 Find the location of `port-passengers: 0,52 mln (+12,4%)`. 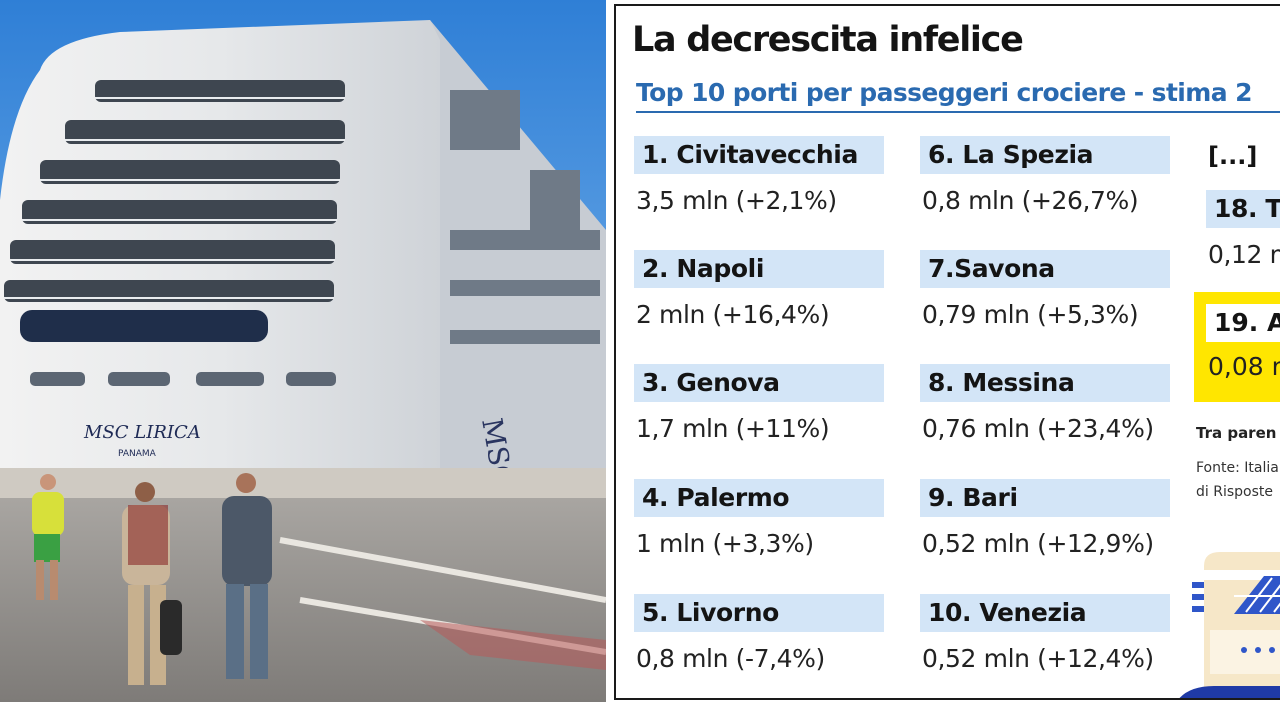

port-passengers: 0,52 mln (+12,4%) is located at coordinates (1038, 658).